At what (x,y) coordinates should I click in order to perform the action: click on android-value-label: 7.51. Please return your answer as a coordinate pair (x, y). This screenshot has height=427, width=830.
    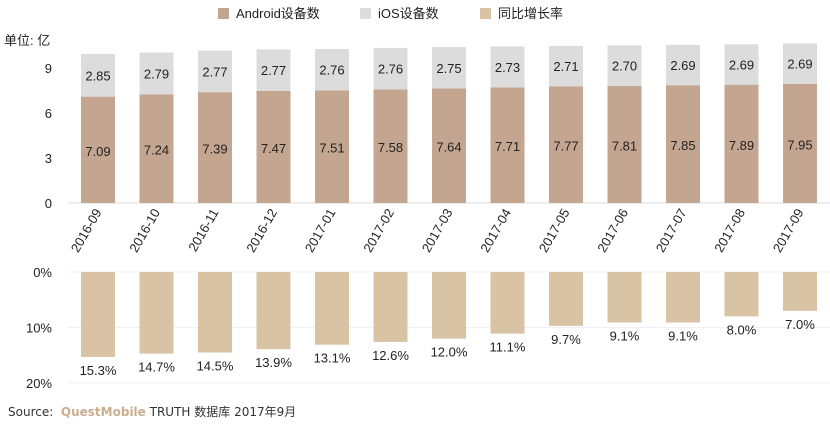
    Looking at the image, I should click on (331, 148).